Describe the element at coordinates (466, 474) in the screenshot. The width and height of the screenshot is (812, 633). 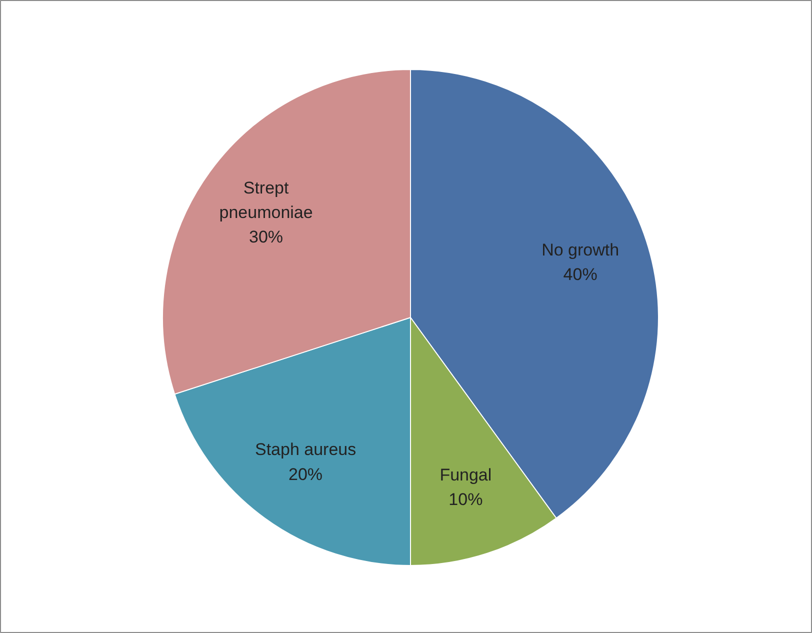
I see `slice-label: Fungal` at that location.